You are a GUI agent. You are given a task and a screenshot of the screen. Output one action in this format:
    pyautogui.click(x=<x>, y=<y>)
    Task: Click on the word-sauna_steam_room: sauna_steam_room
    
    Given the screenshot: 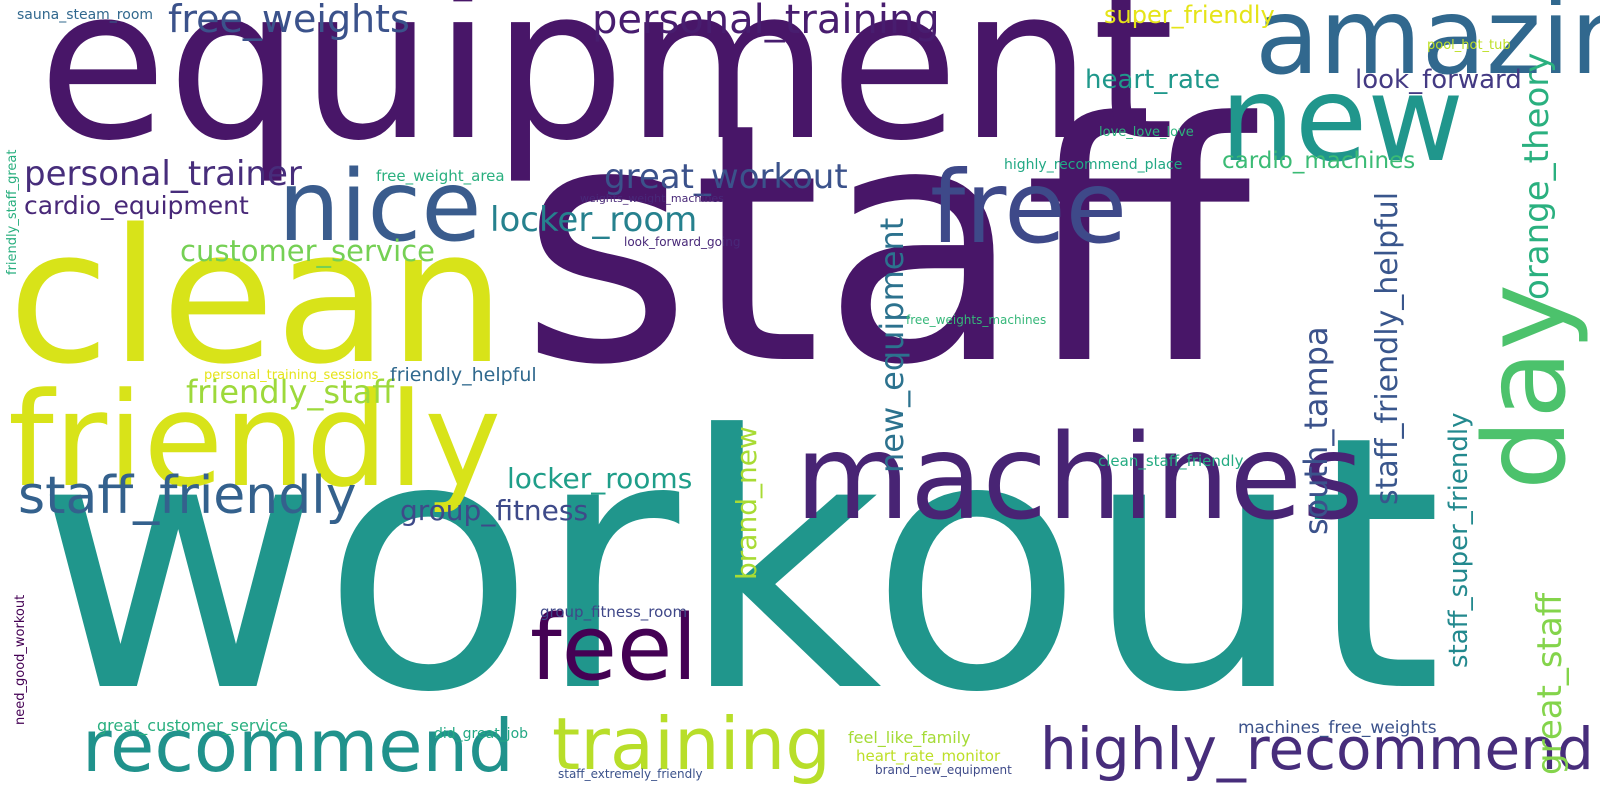 What is the action you would take?
    pyautogui.click(x=85, y=15)
    